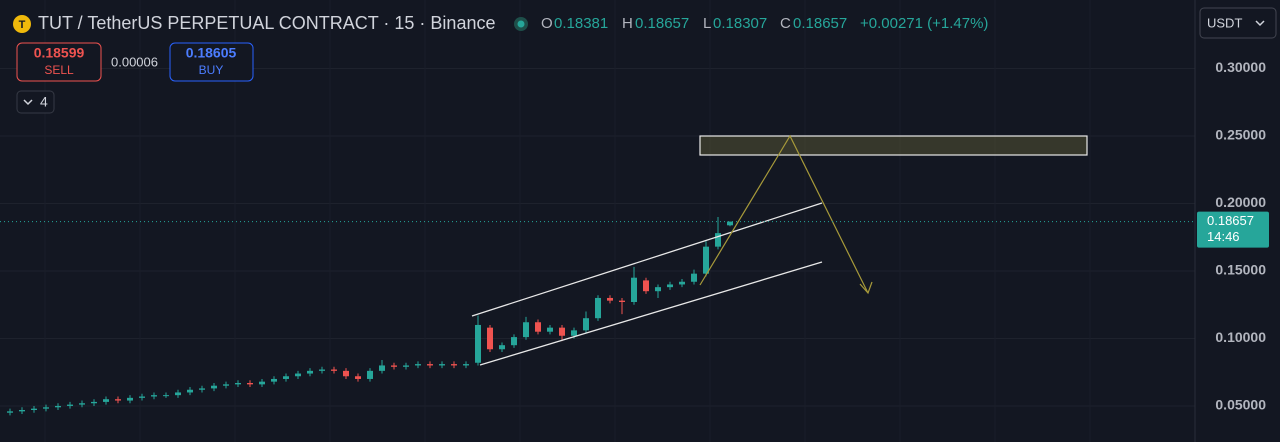  I want to click on indicator-toggle: 4, so click(35, 102).